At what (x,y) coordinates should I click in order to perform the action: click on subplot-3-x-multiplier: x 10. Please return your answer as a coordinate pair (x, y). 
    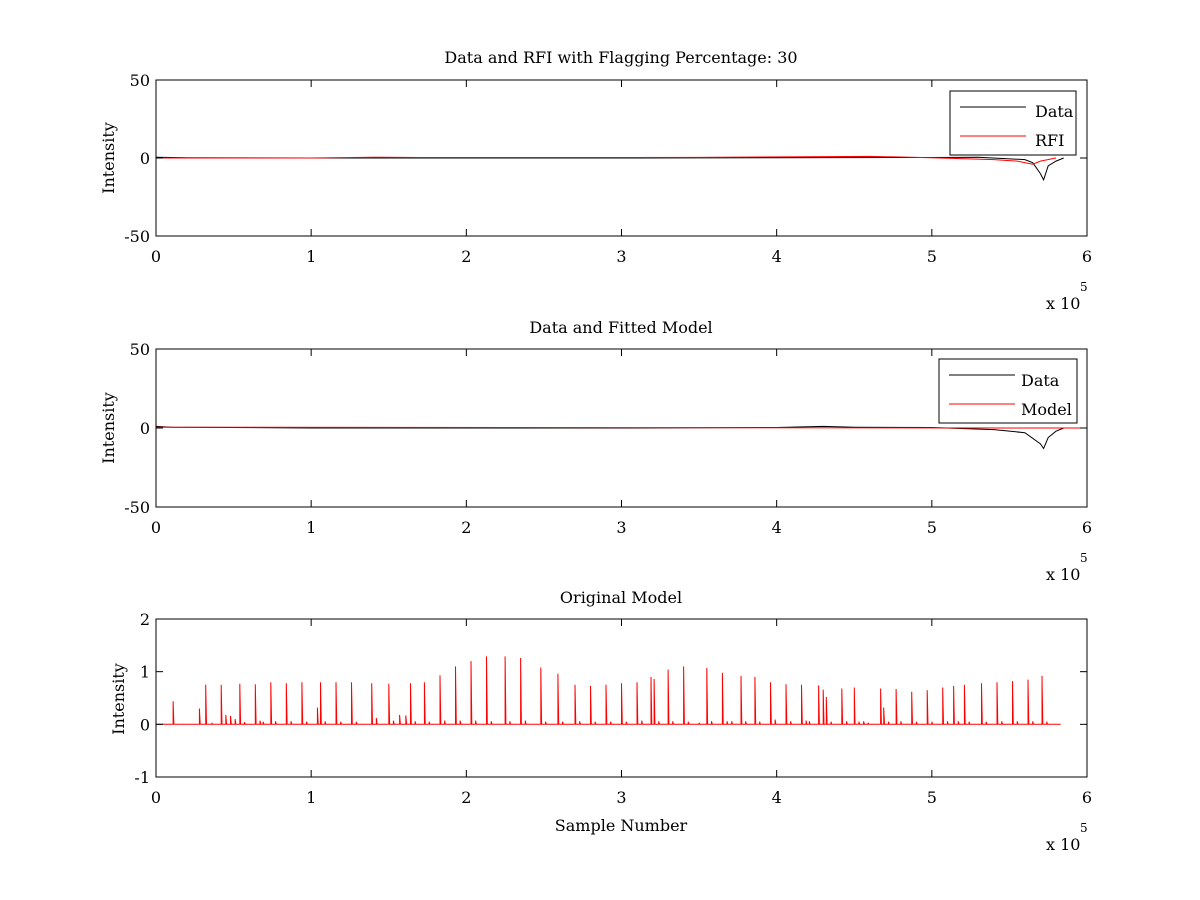
    Looking at the image, I should click on (1063, 844).